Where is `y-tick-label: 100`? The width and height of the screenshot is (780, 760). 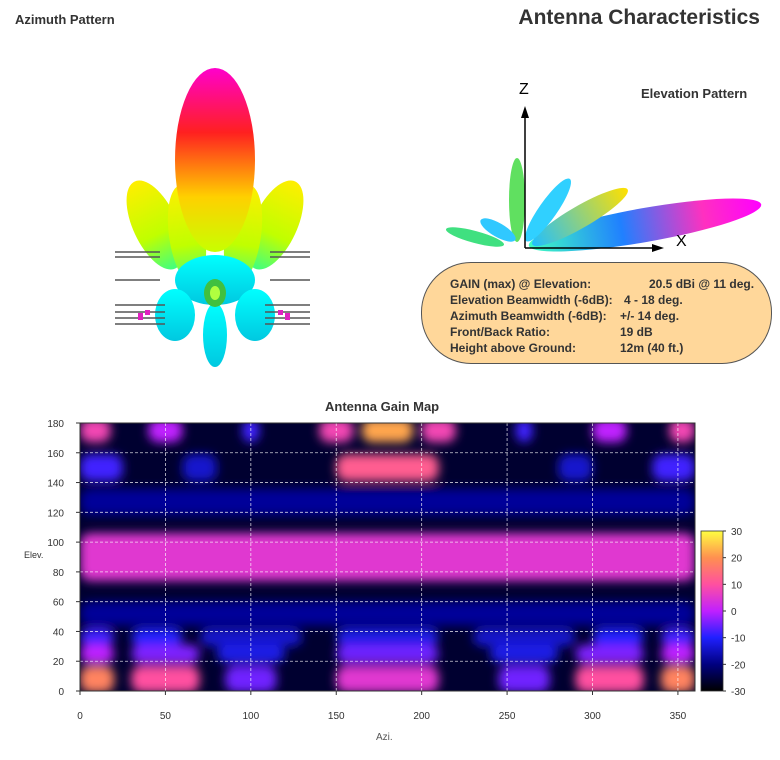
y-tick-label: 100 is located at coordinates (55, 543).